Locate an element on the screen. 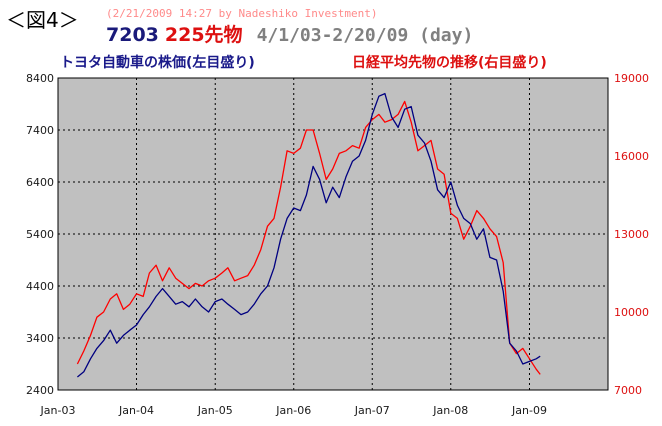 The image size is (662, 426). chart-title: 7203 225先物 4/1/03-2/20/09 (day) is located at coordinates (289, 33).